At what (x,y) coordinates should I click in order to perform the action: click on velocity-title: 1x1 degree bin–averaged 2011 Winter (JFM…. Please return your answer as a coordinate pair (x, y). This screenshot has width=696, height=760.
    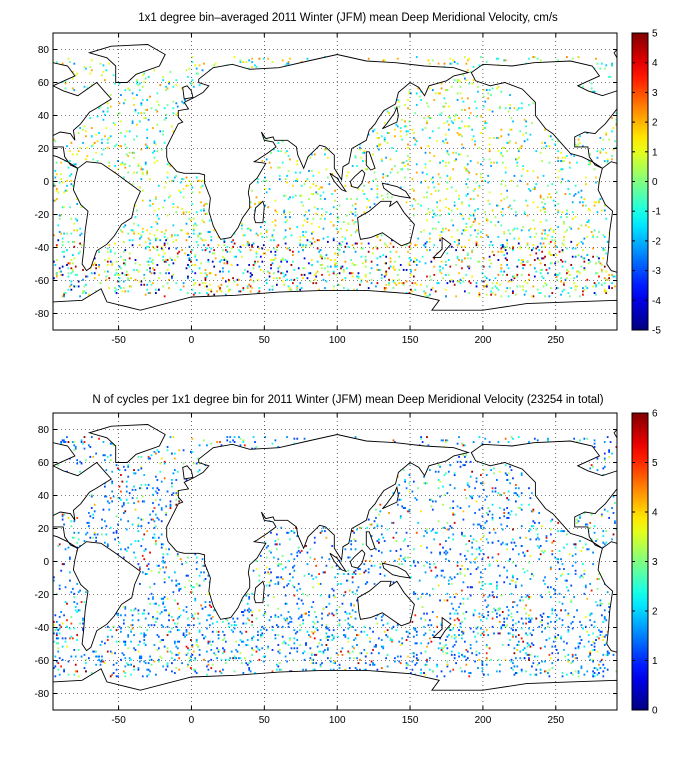
    Looking at the image, I should click on (348, 18).